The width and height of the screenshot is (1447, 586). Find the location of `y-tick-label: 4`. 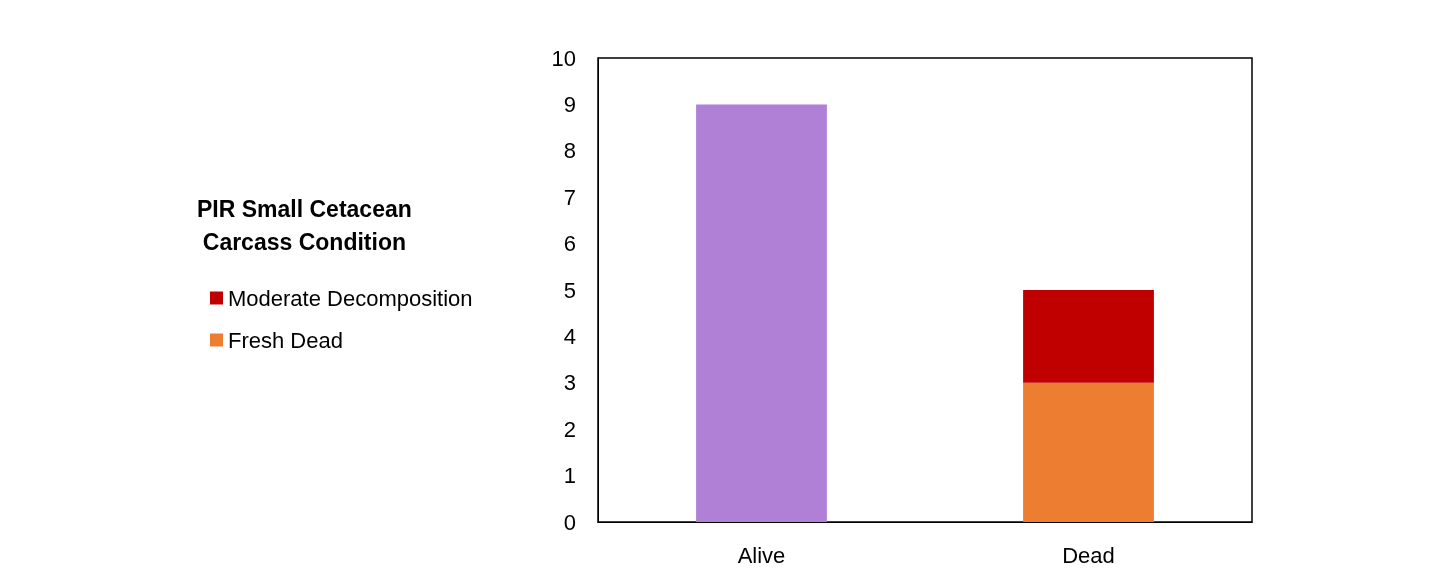

y-tick-label: 4 is located at coordinates (569, 336).